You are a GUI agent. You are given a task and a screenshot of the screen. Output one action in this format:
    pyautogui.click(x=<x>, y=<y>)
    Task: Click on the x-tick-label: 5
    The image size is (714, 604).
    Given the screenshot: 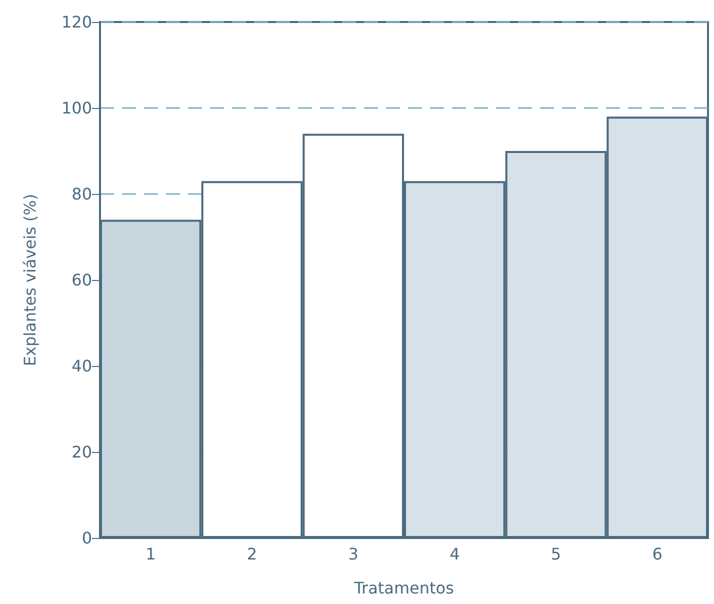 What is the action you would take?
    pyautogui.click(x=556, y=554)
    